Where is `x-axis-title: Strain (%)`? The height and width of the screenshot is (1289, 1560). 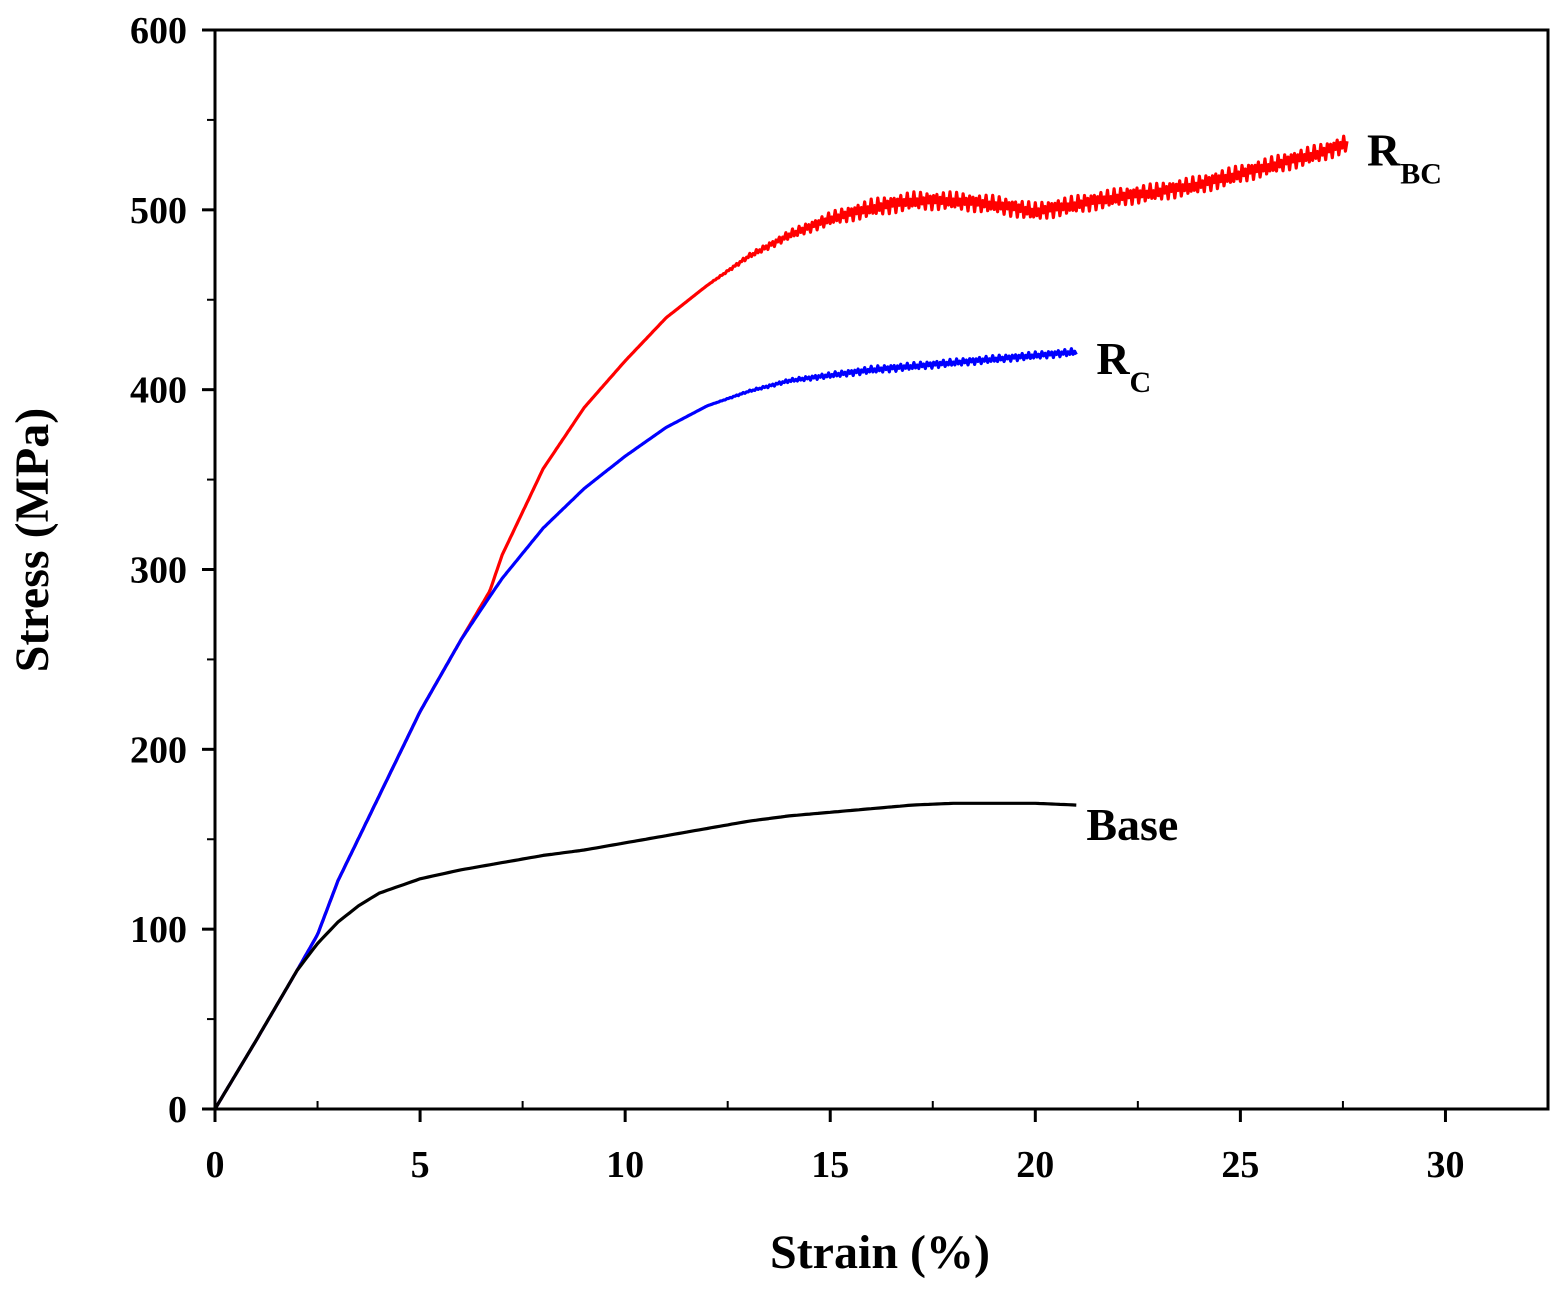
x-axis-title: Strain (%) is located at coordinates (880, 1252).